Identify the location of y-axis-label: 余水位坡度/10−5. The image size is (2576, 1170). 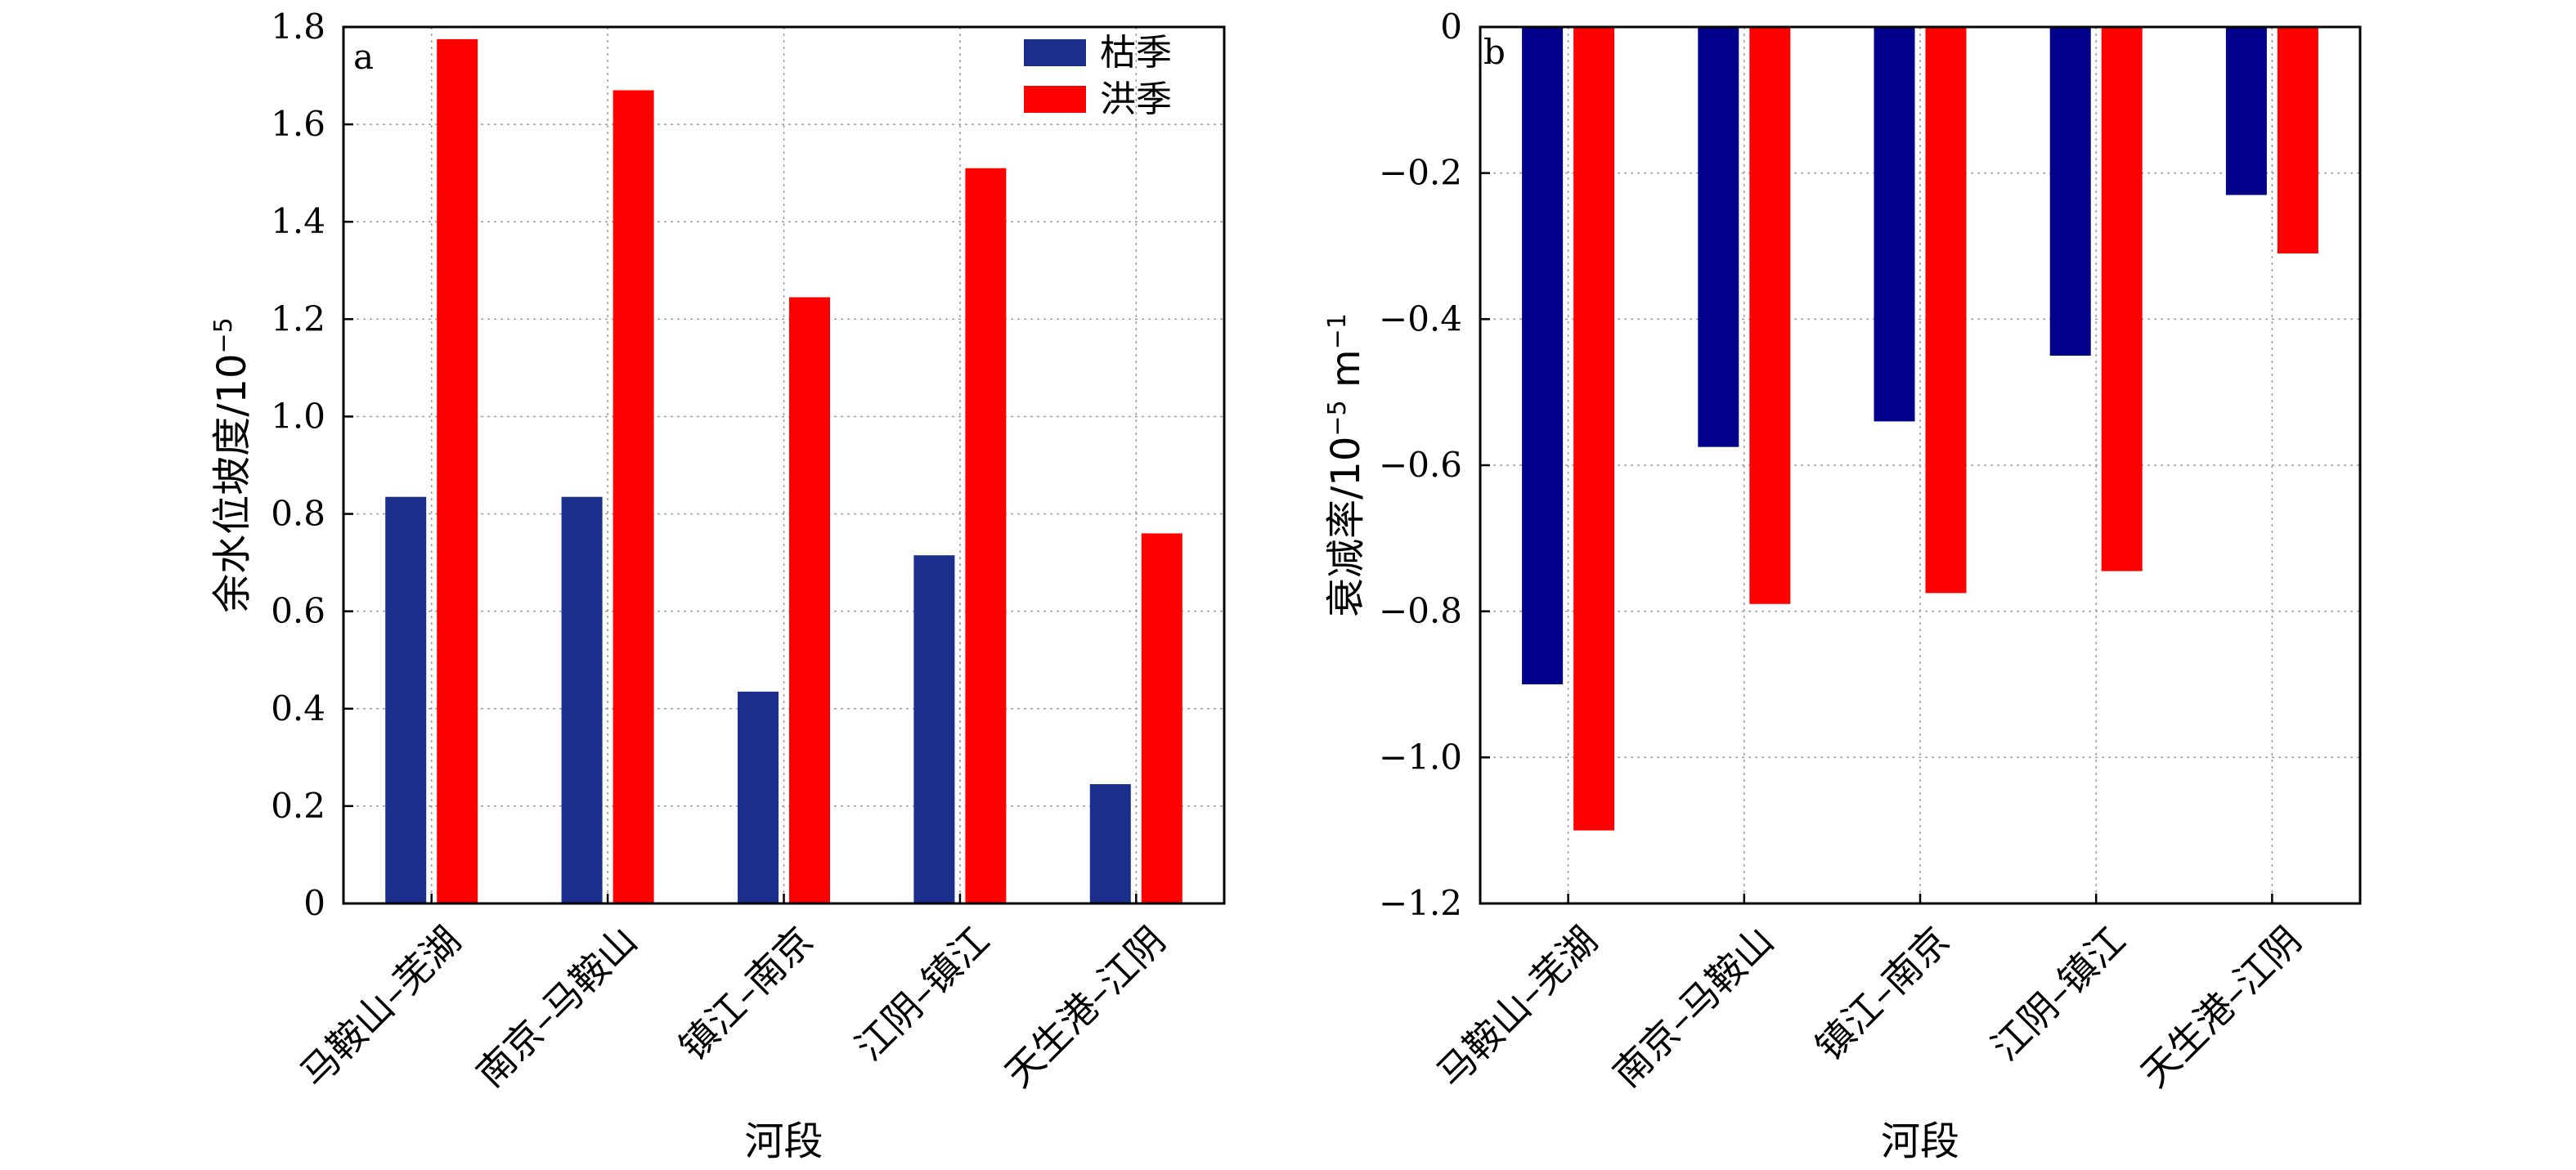
(233, 465).